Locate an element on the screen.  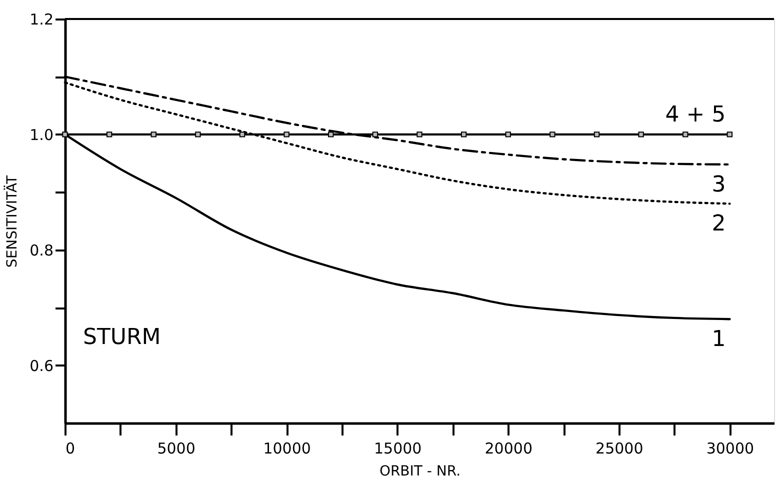
x-tick-label: 15000 is located at coordinates (398, 449).